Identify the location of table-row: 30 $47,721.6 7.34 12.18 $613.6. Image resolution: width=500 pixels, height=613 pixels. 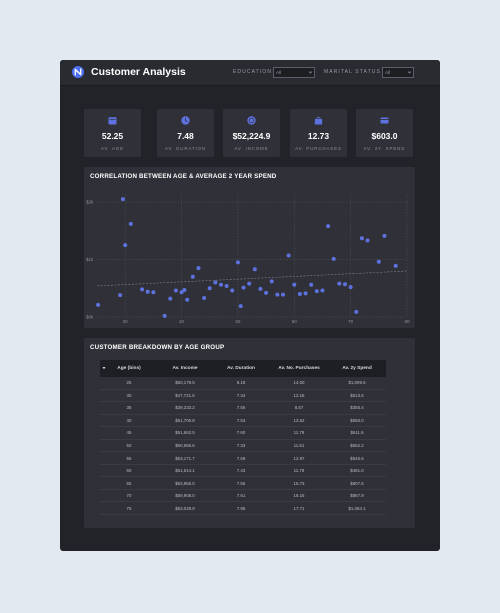
(243, 396).